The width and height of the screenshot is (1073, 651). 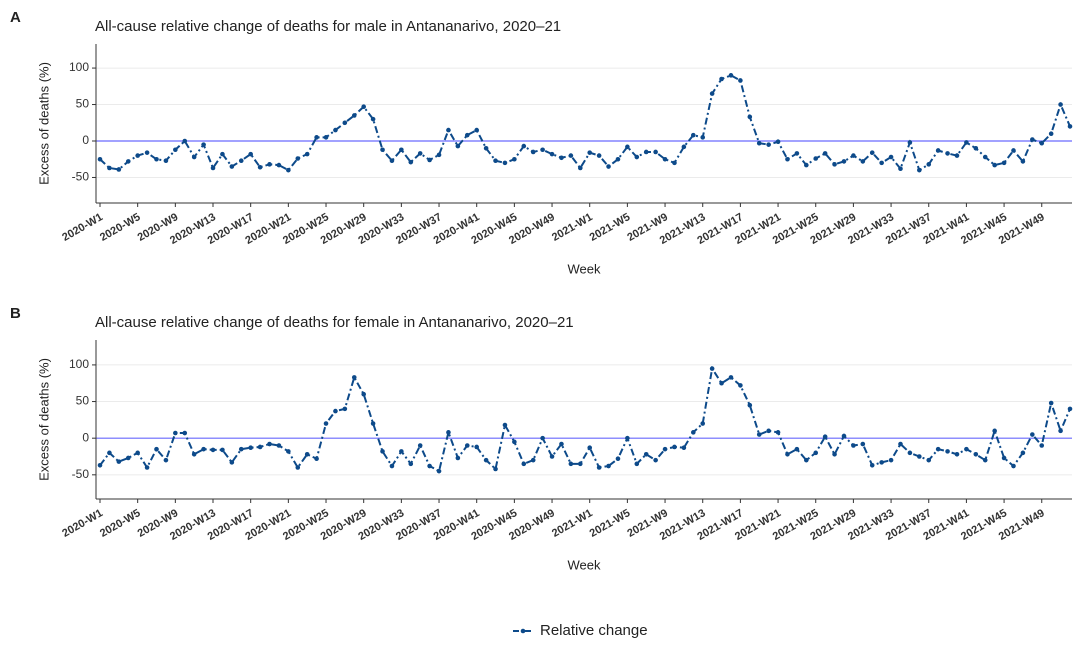 What do you see at coordinates (82, 227) in the screenshot?
I see `x-tick-label: 2020-W1` at bounding box center [82, 227].